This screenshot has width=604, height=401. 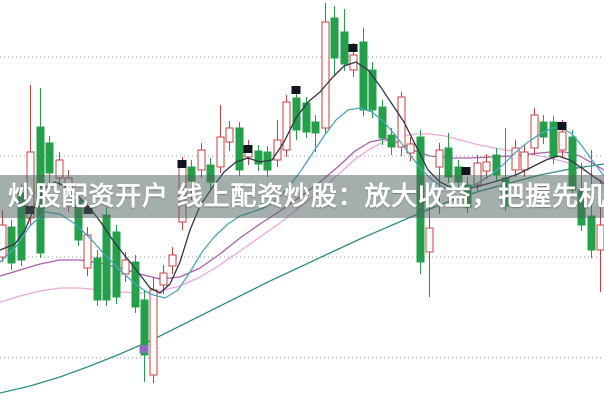 What do you see at coordinates (144, 349) in the screenshot?
I see `purple-square-marker` at bounding box center [144, 349].